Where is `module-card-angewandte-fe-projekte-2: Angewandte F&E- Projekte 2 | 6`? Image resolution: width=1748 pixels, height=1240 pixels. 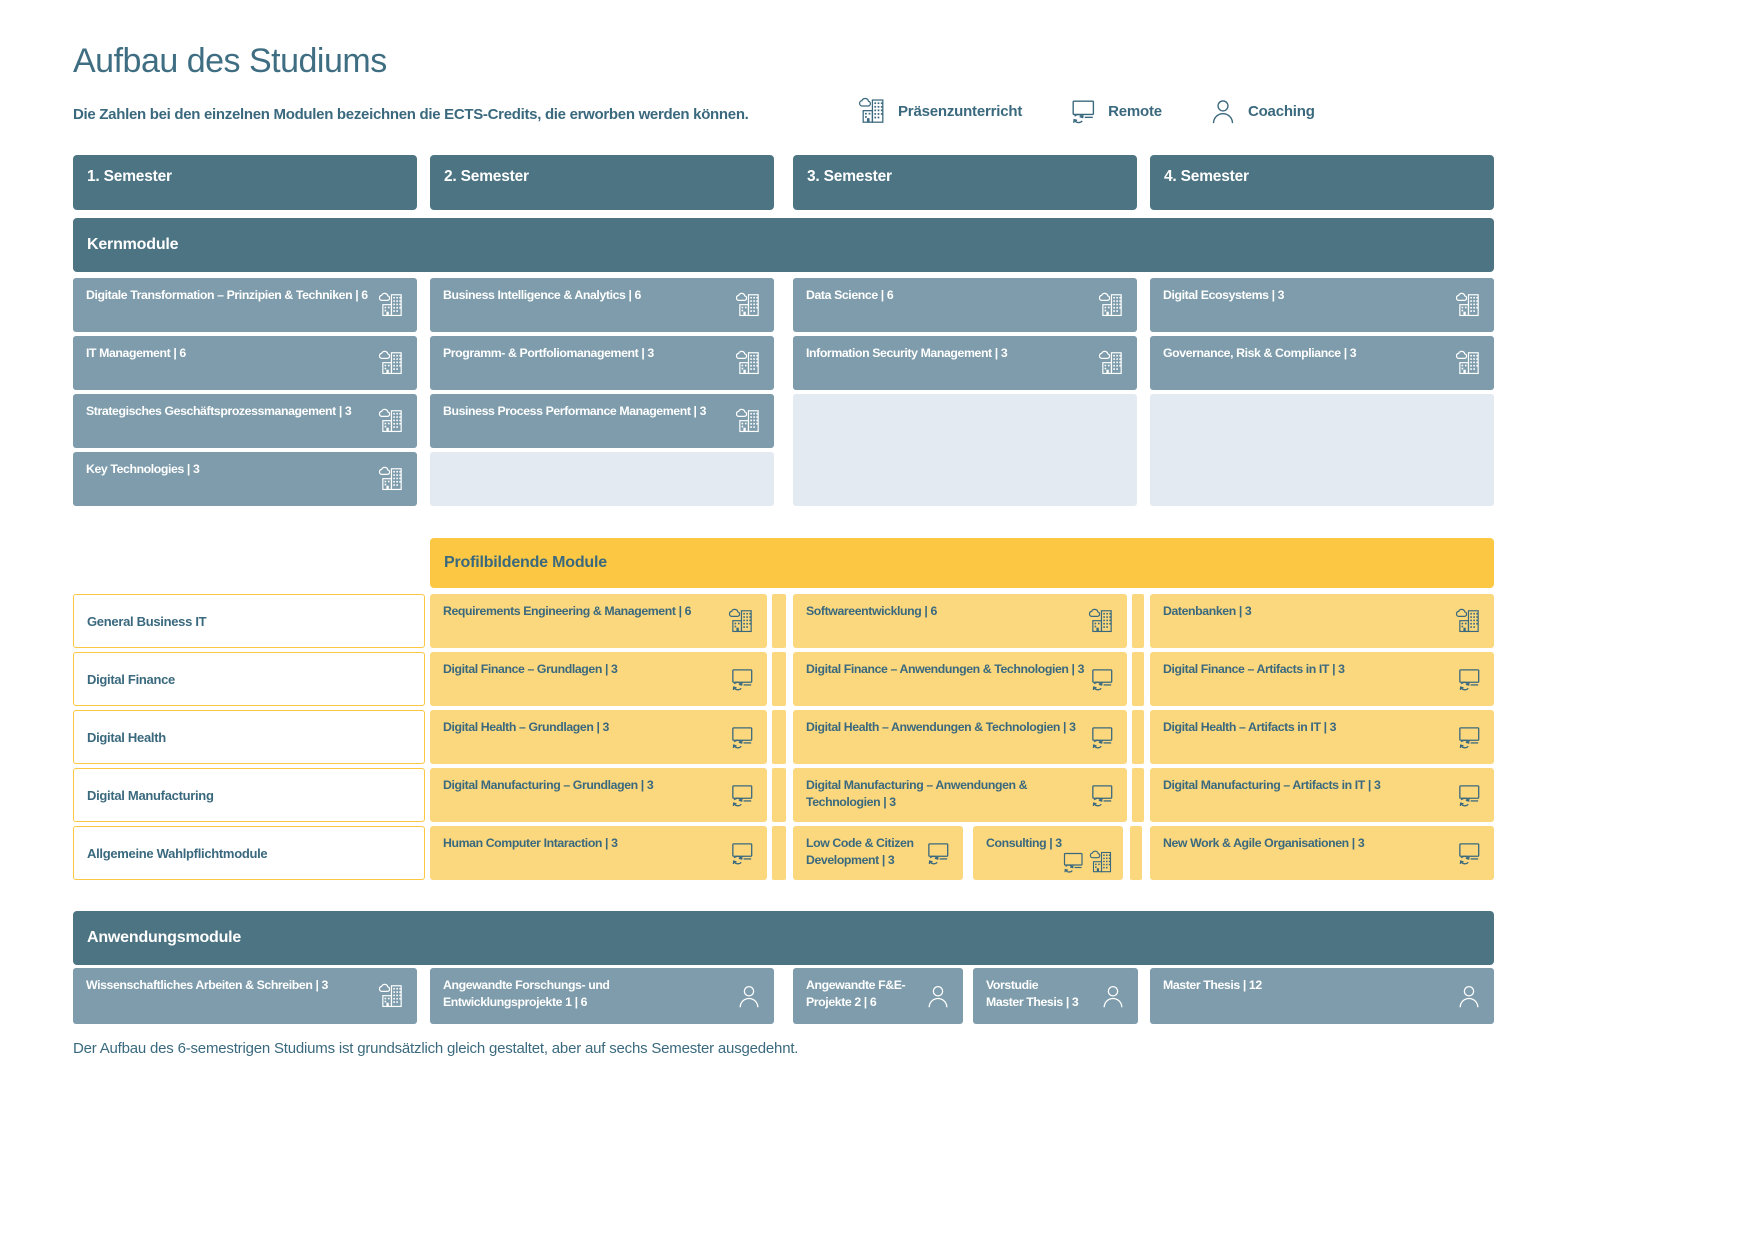
module-card-angewandte-fe-projekte-2: Angewandte F&E- Projekte 2 | 6 is located at coordinates (878, 996).